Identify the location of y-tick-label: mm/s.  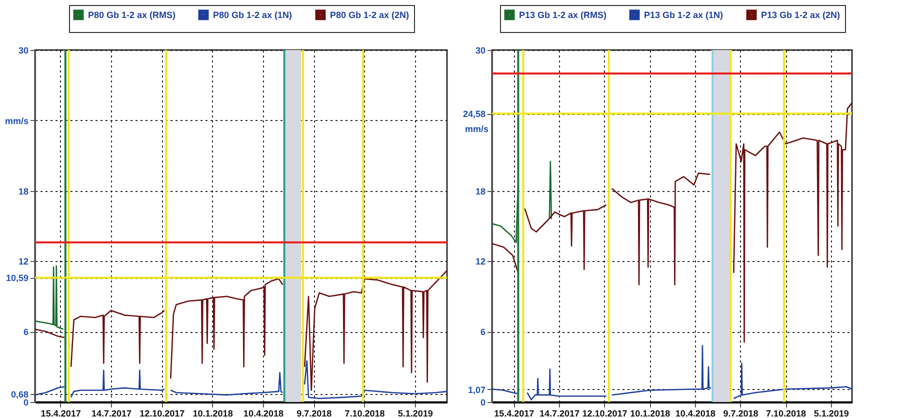
(16, 121).